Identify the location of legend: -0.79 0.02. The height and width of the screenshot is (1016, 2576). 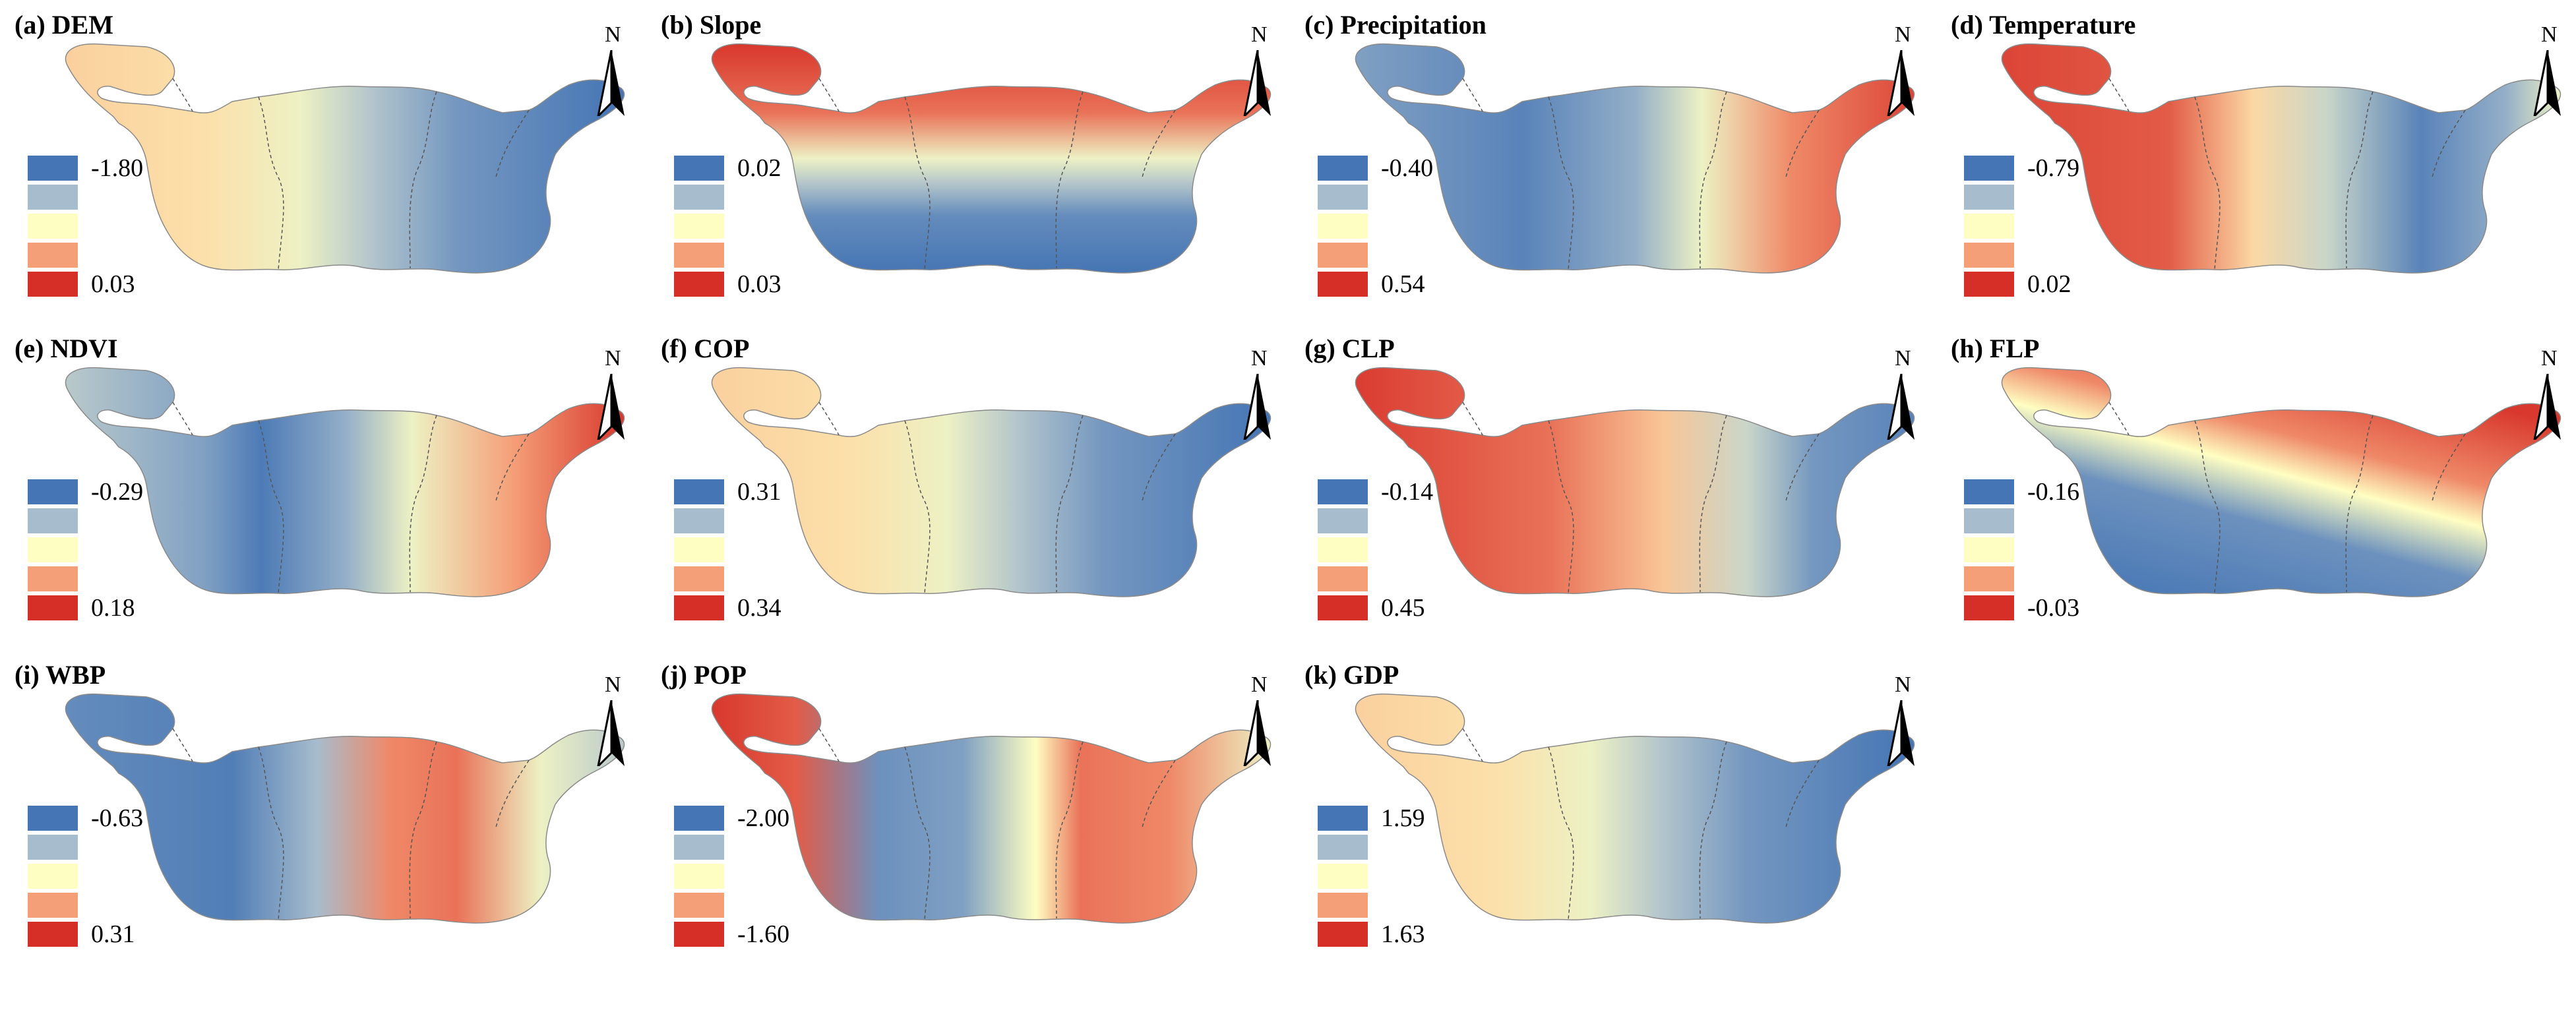
(2056, 235).